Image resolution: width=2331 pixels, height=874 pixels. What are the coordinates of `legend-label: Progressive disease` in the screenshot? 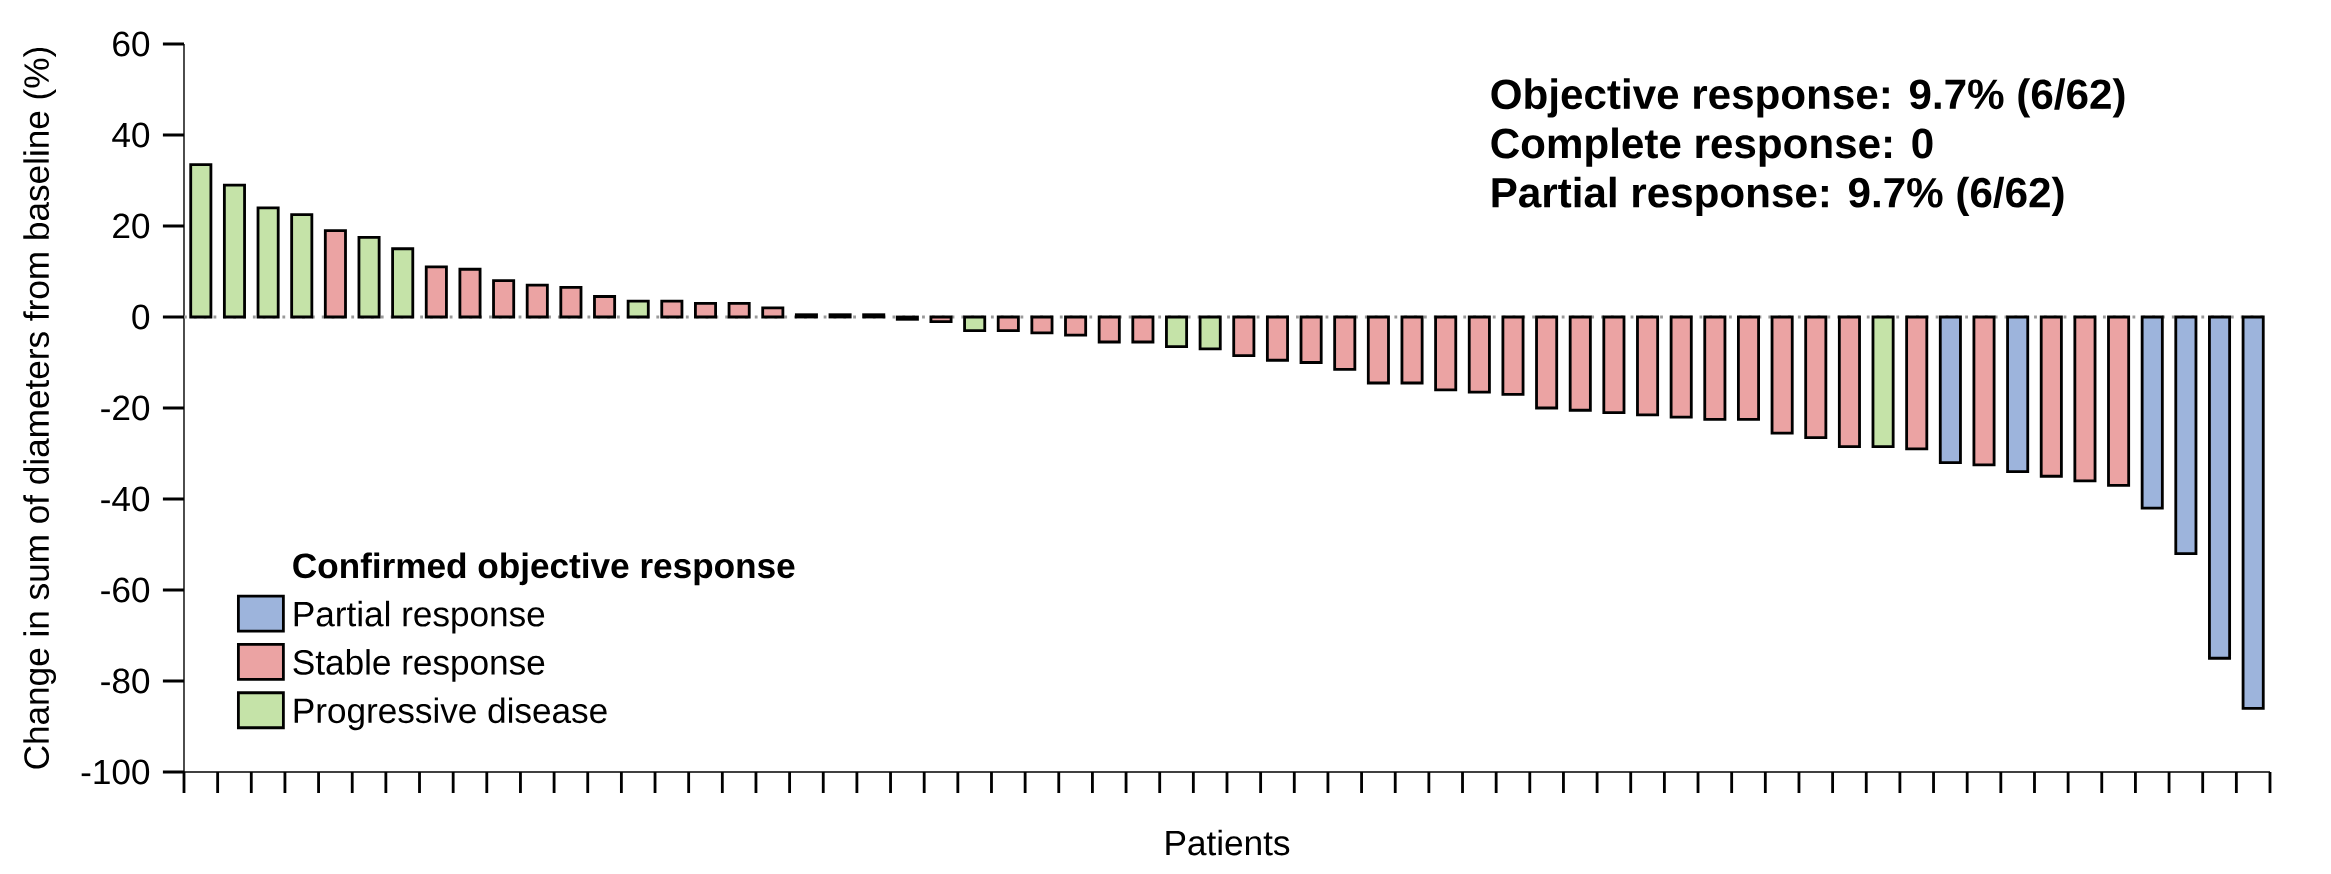 It's located at (450, 714).